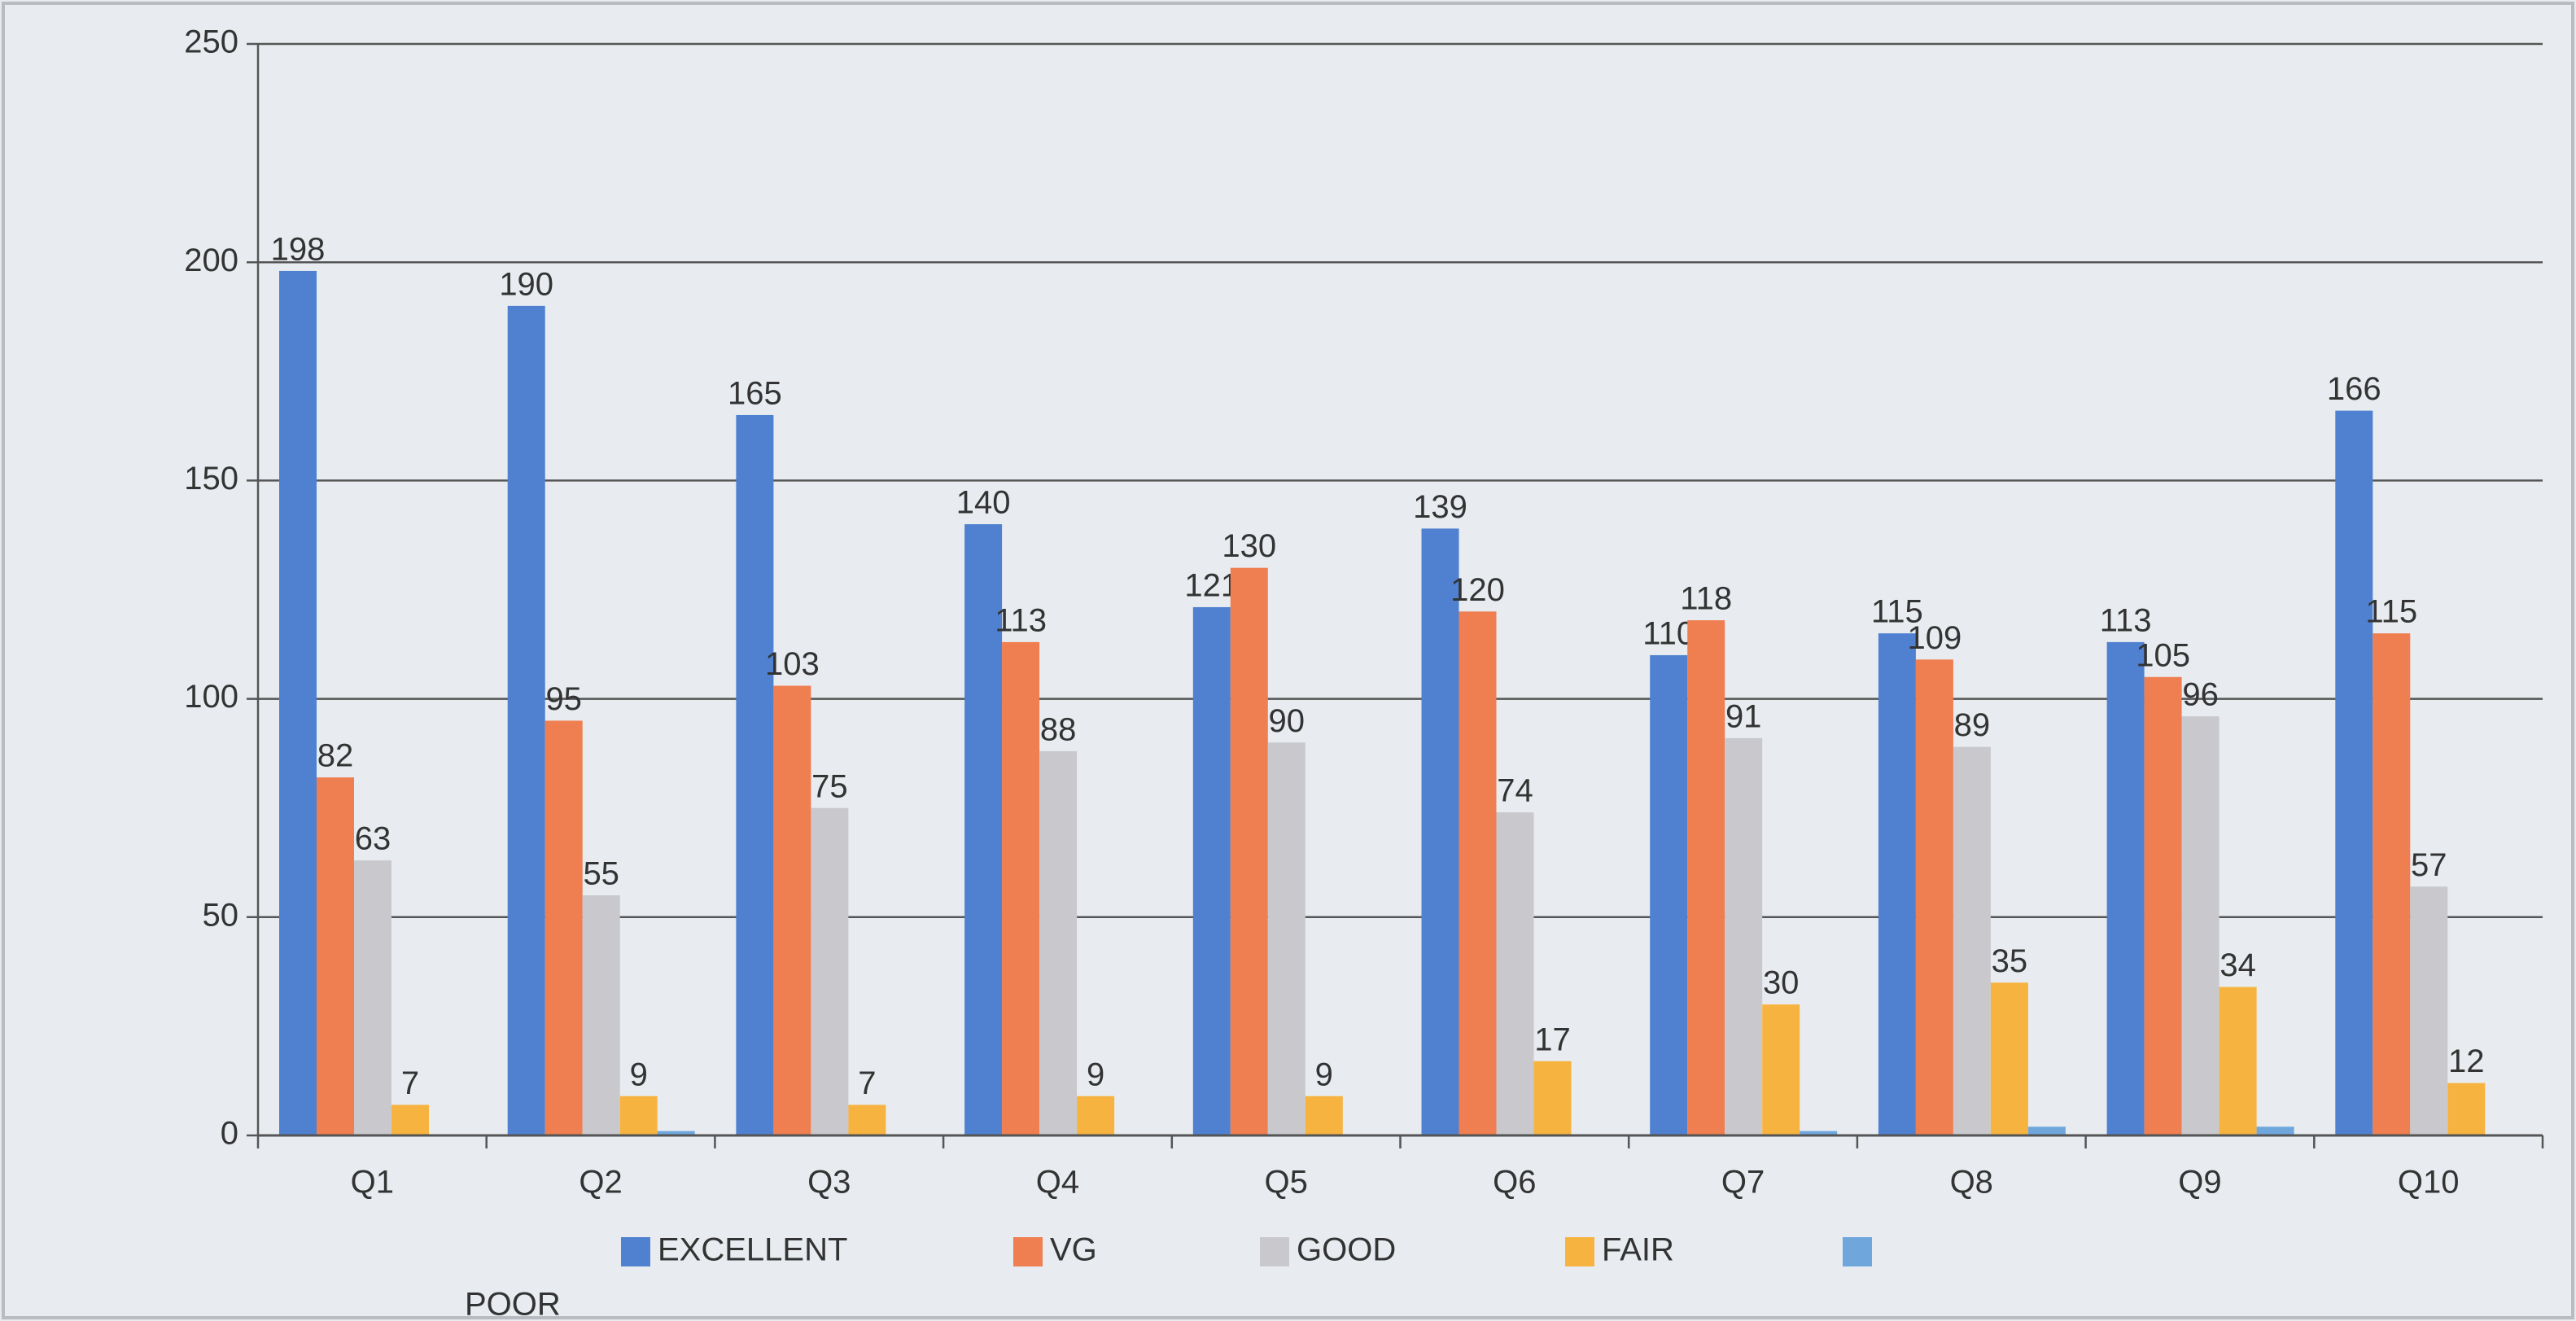  I want to click on legend-label: VG, so click(1073, 1250).